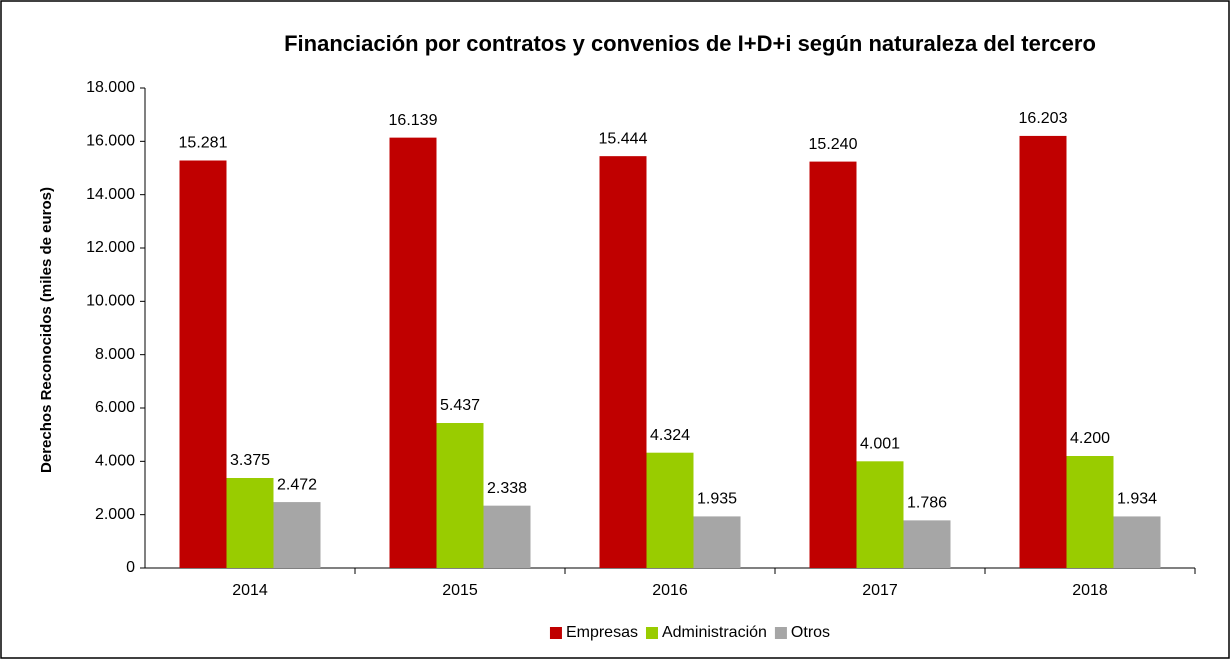 The width and height of the screenshot is (1230, 659). I want to click on x-tick-label: 2018, so click(1090, 590).